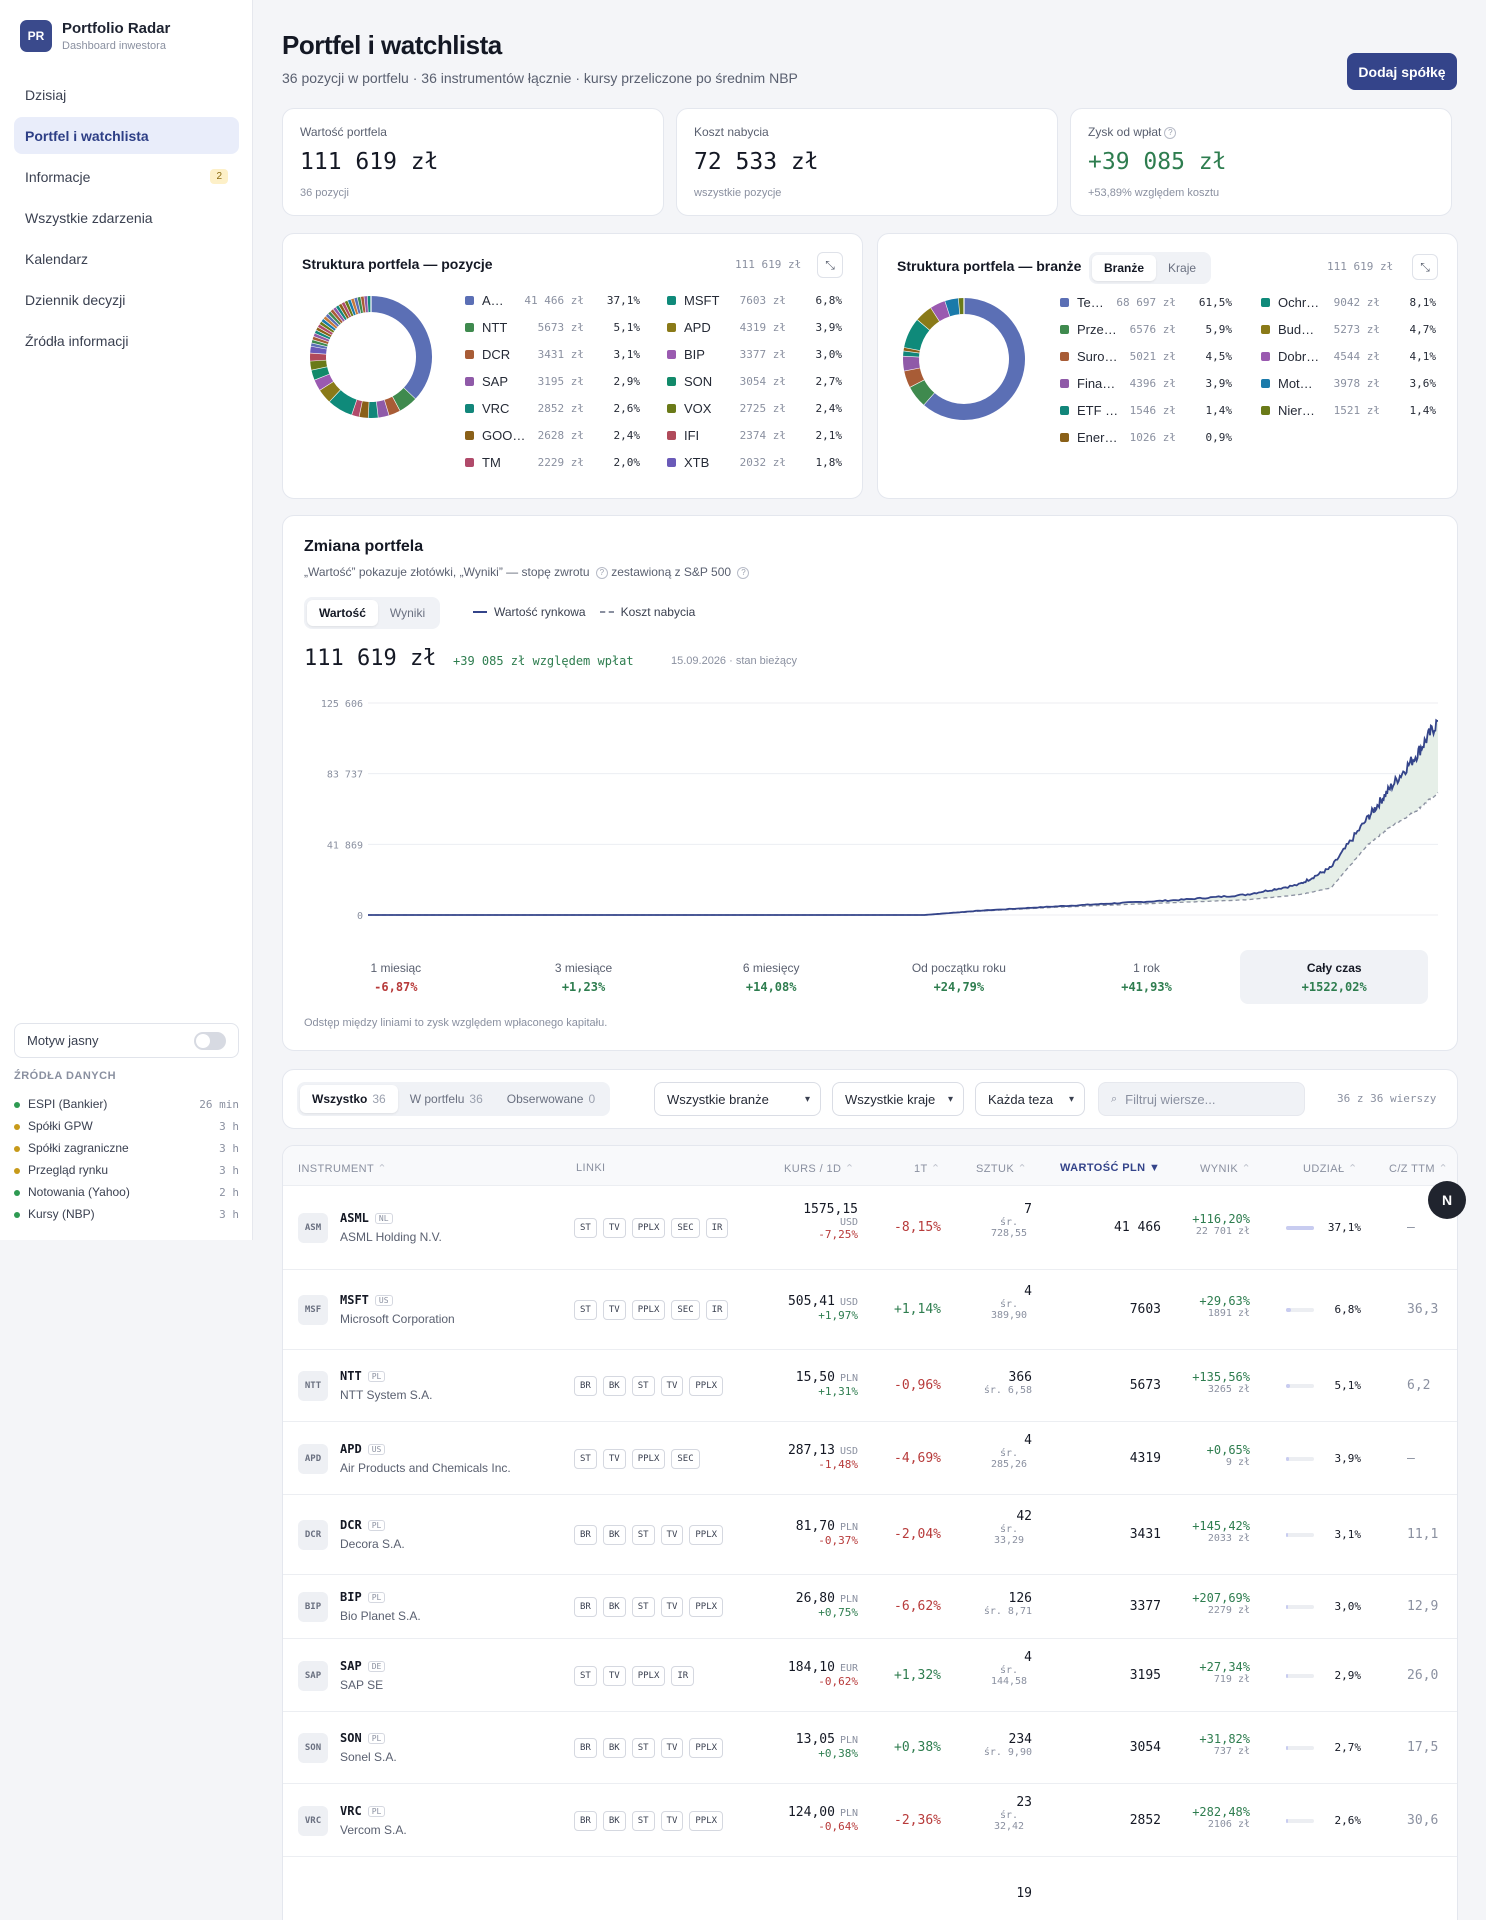  I want to click on ticker-symbol-wrap: NTT PL, so click(363, 1376).